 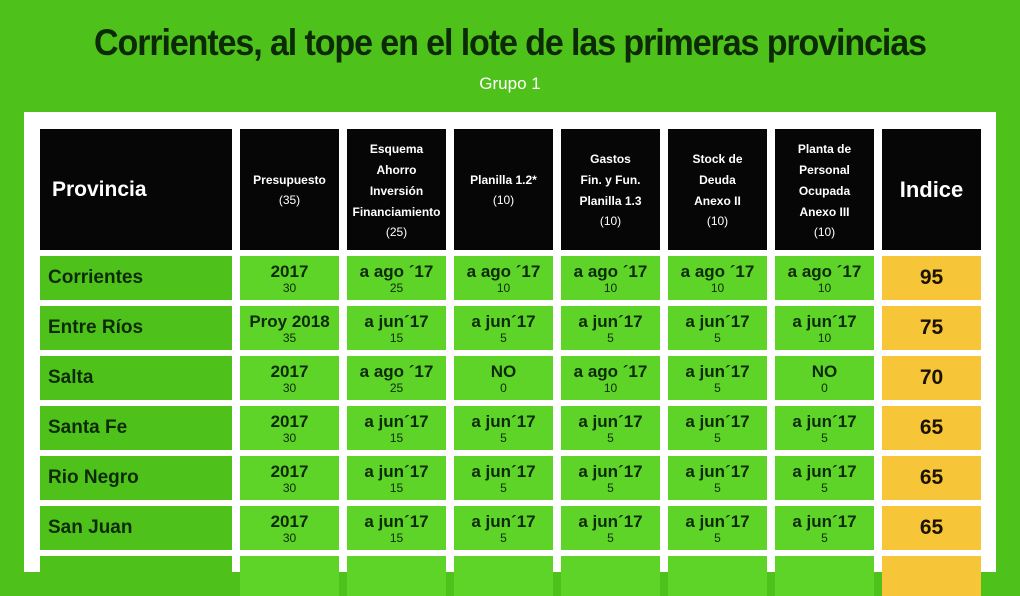 I want to click on header-stock-deuda: Stock de Deuda Anexo II (10), so click(x=717, y=189).